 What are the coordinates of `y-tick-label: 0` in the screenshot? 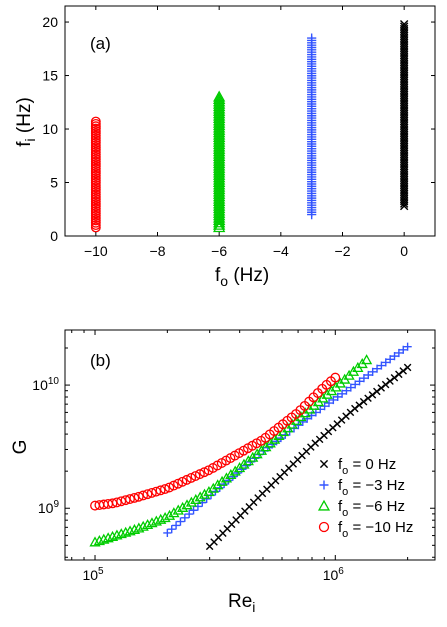 It's located at (54, 236).